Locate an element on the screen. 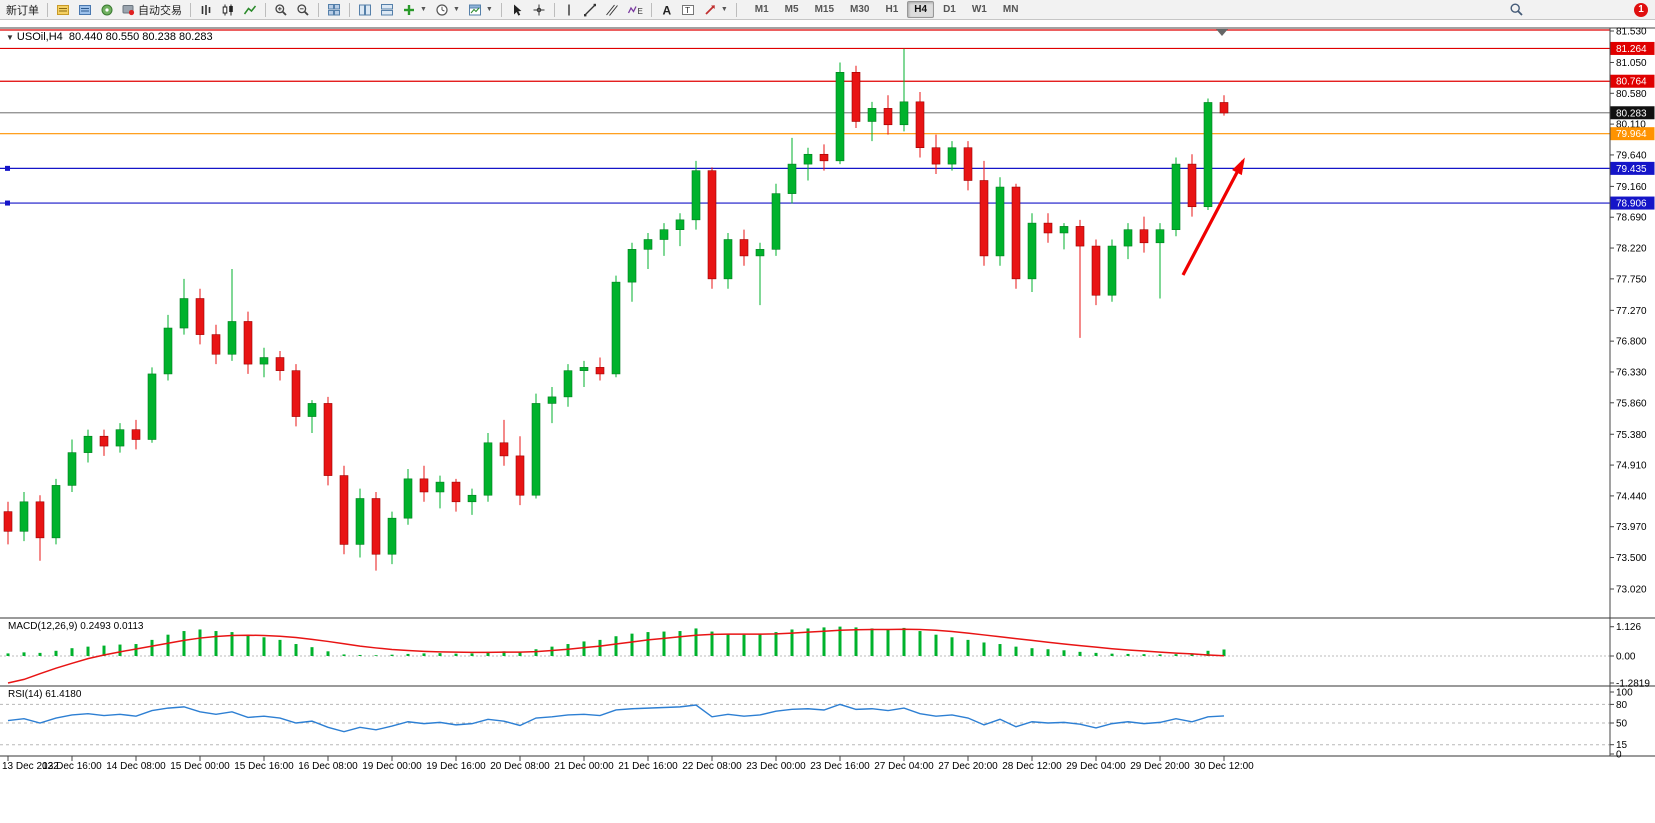 The height and width of the screenshot is (823, 1655). svg-text: -1.2819 is located at coordinates (1633, 684).